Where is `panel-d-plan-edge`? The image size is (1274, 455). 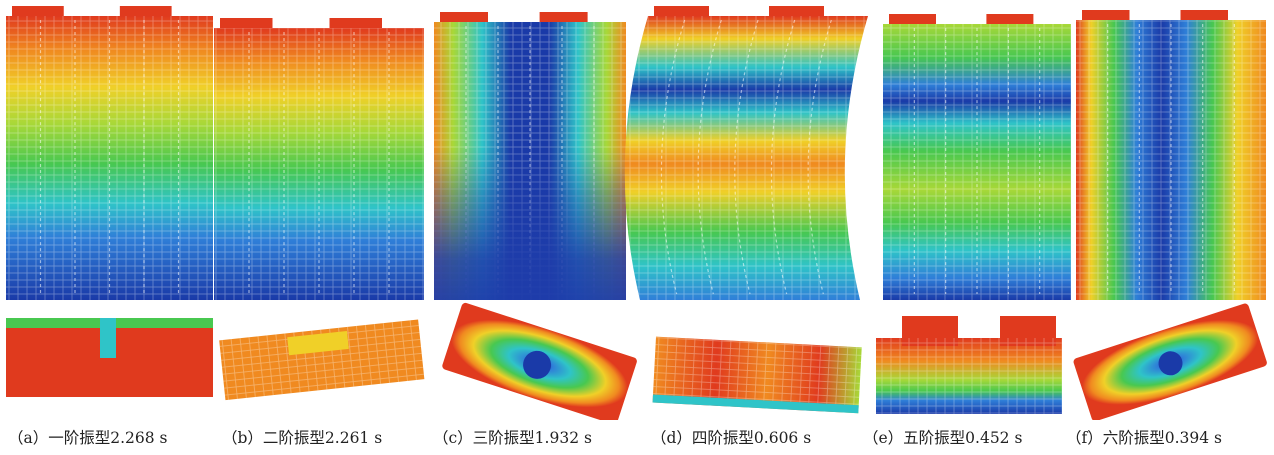
panel-d-plan-edge is located at coordinates (755, 404).